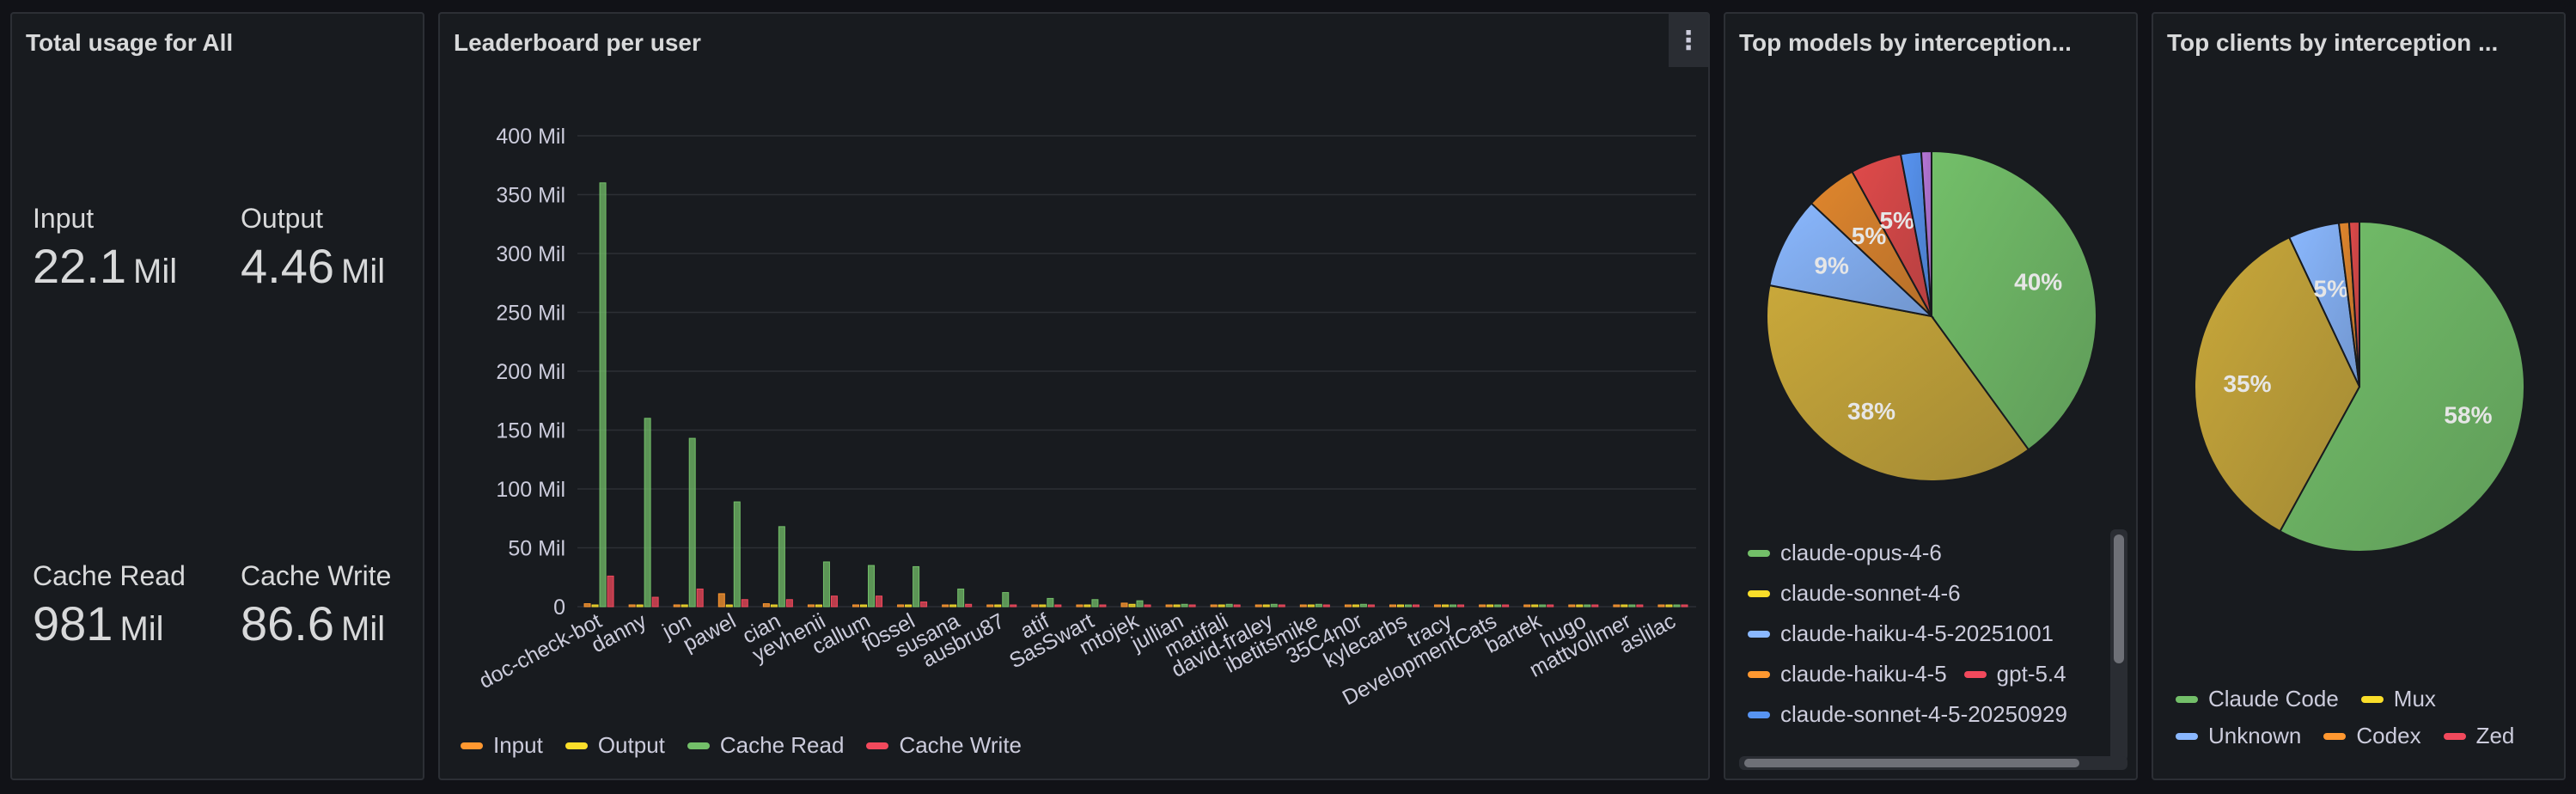 This screenshot has height=794, width=2576. Describe the element at coordinates (2257, 699) in the screenshot. I see `legend-item: Claude Code` at that location.